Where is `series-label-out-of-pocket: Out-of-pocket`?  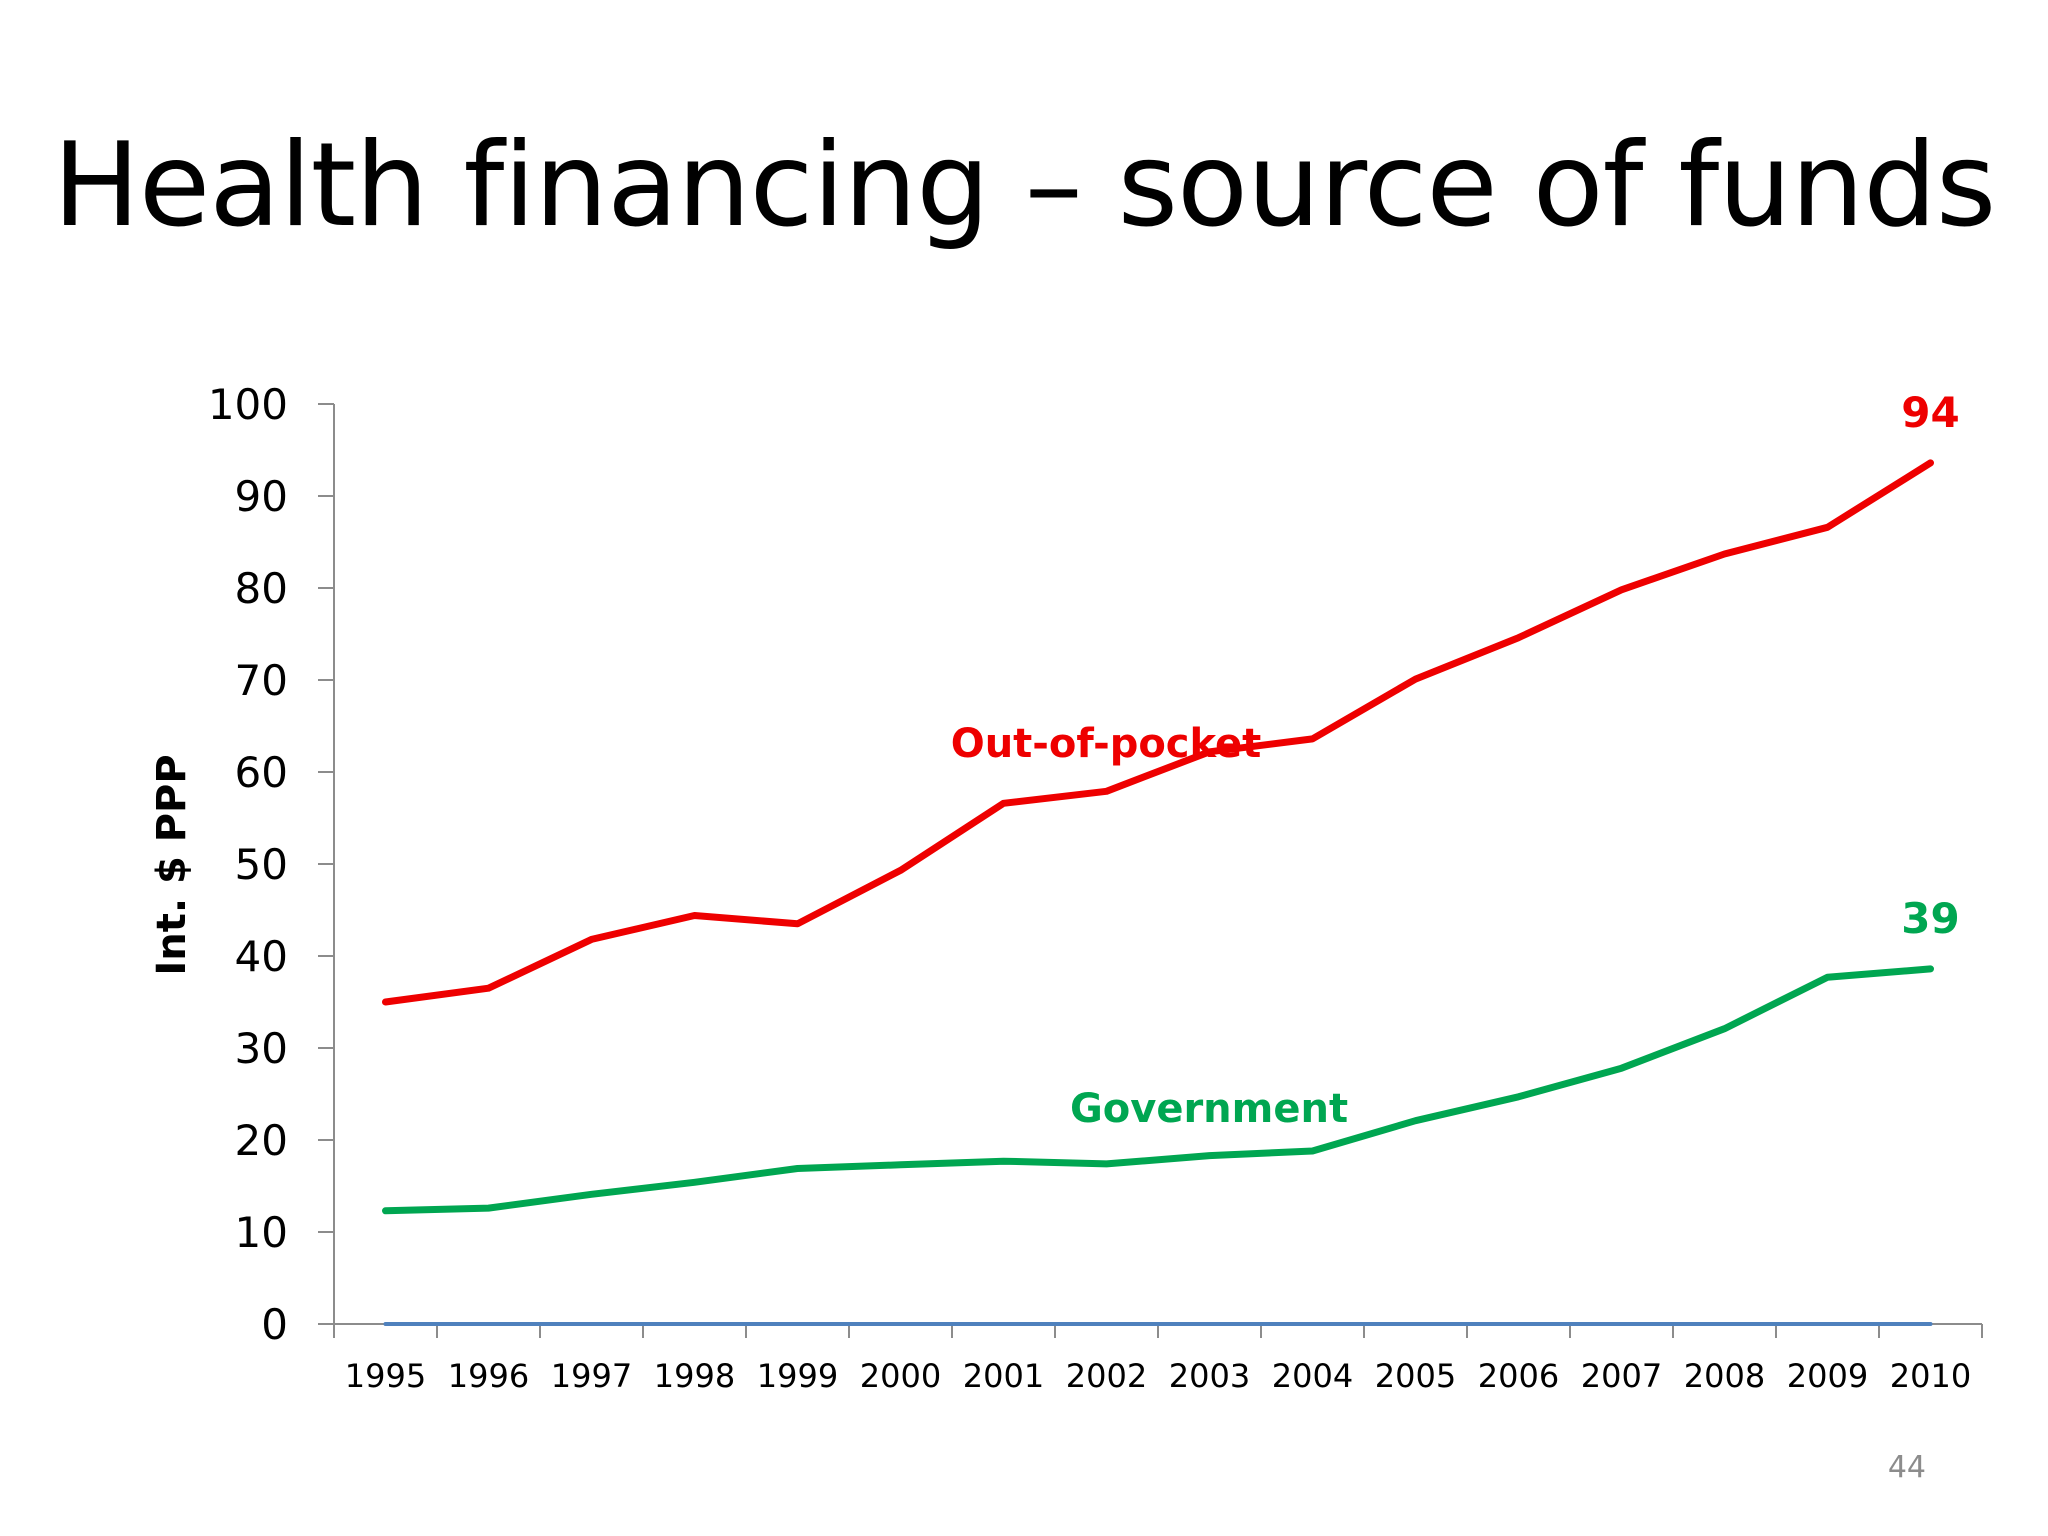
series-label-out-of-pocket: Out-of-pocket is located at coordinates (1106, 744).